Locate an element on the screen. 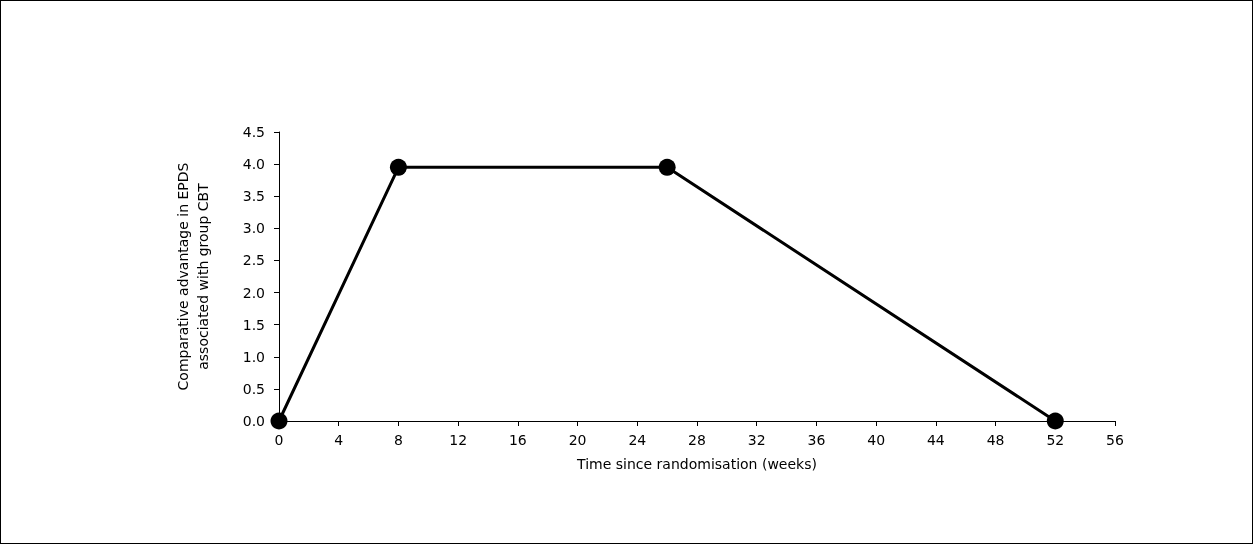 Image resolution: width=1253 pixels, height=544 pixels. y-tick-label: 2.5 is located at coordinates (253, 260).